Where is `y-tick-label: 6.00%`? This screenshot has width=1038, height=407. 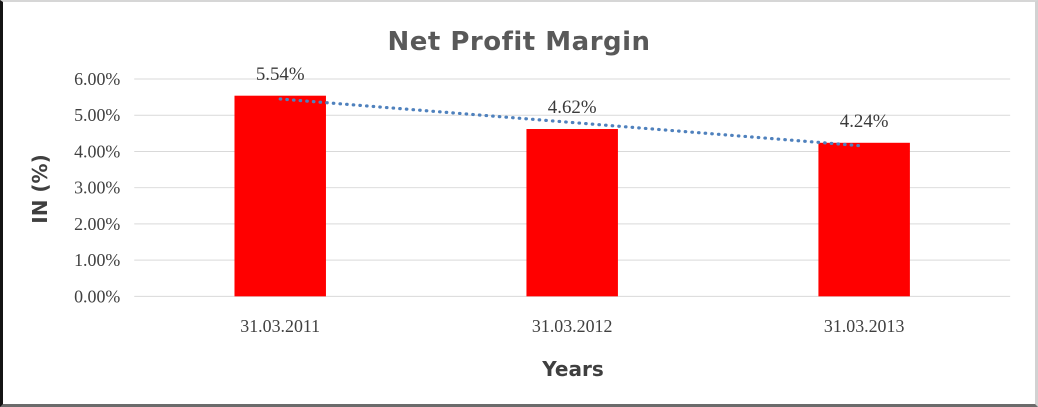
y-tick-label: 6.00% is located at coordinates (97, 79).